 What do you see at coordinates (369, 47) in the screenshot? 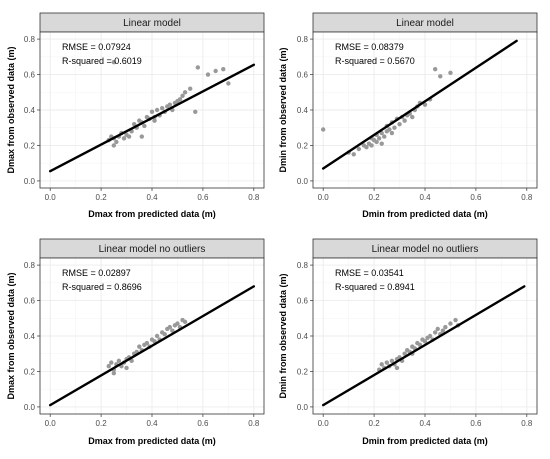
I see `rmse-annotation: RMSE = 0.08379` at bounding box center [369, 47].